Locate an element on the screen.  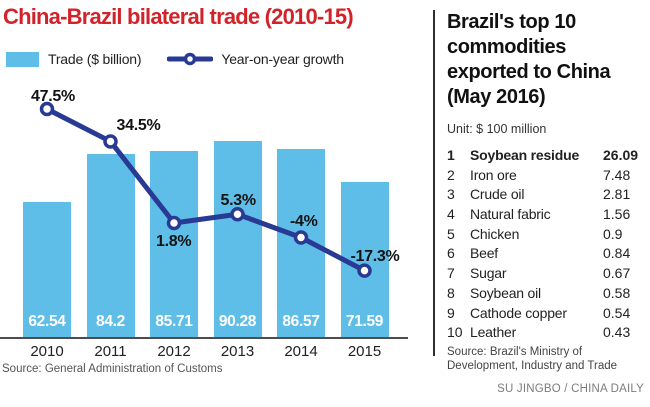
trade-bar-2012 is located at coordinates (174, 244).